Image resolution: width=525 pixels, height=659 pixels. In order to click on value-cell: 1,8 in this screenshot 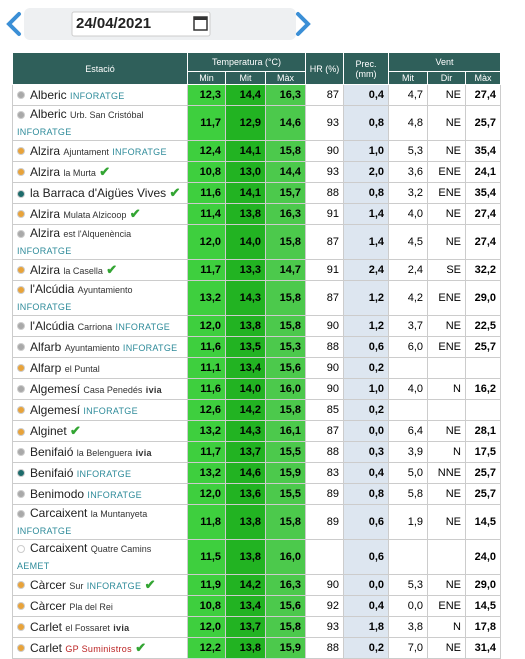, I will do `click(366, 627)`.